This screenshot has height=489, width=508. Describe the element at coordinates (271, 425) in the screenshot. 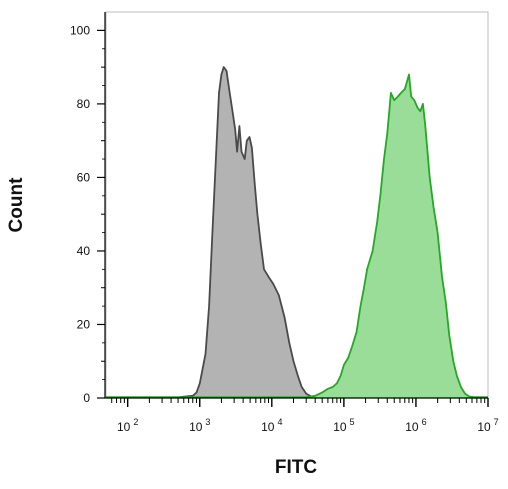

I see `x-tick-label: 10 4` at that location.